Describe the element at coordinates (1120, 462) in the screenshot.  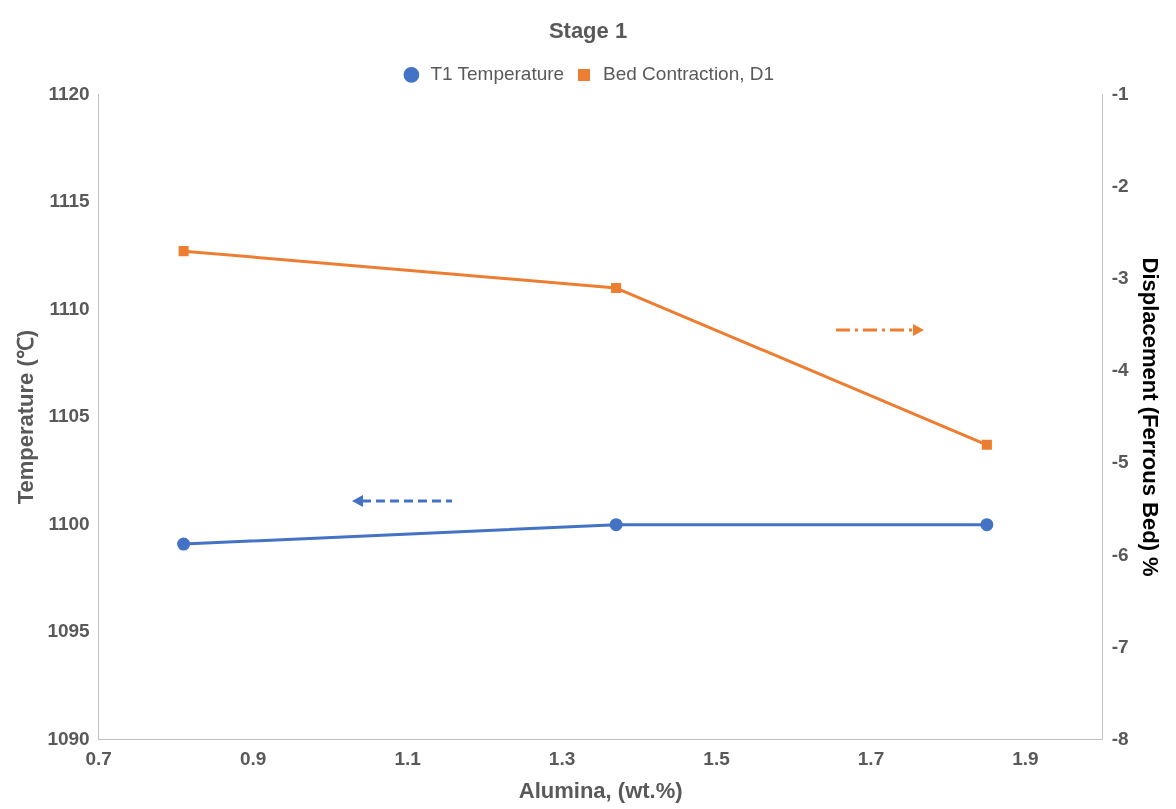
I see `y2-tick-label: -5` at that location.